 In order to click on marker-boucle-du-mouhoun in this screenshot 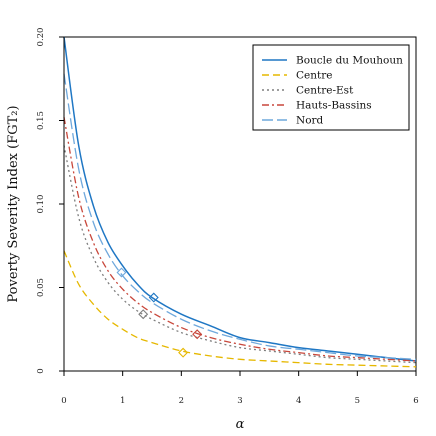, I will do `click(153, 297)`.